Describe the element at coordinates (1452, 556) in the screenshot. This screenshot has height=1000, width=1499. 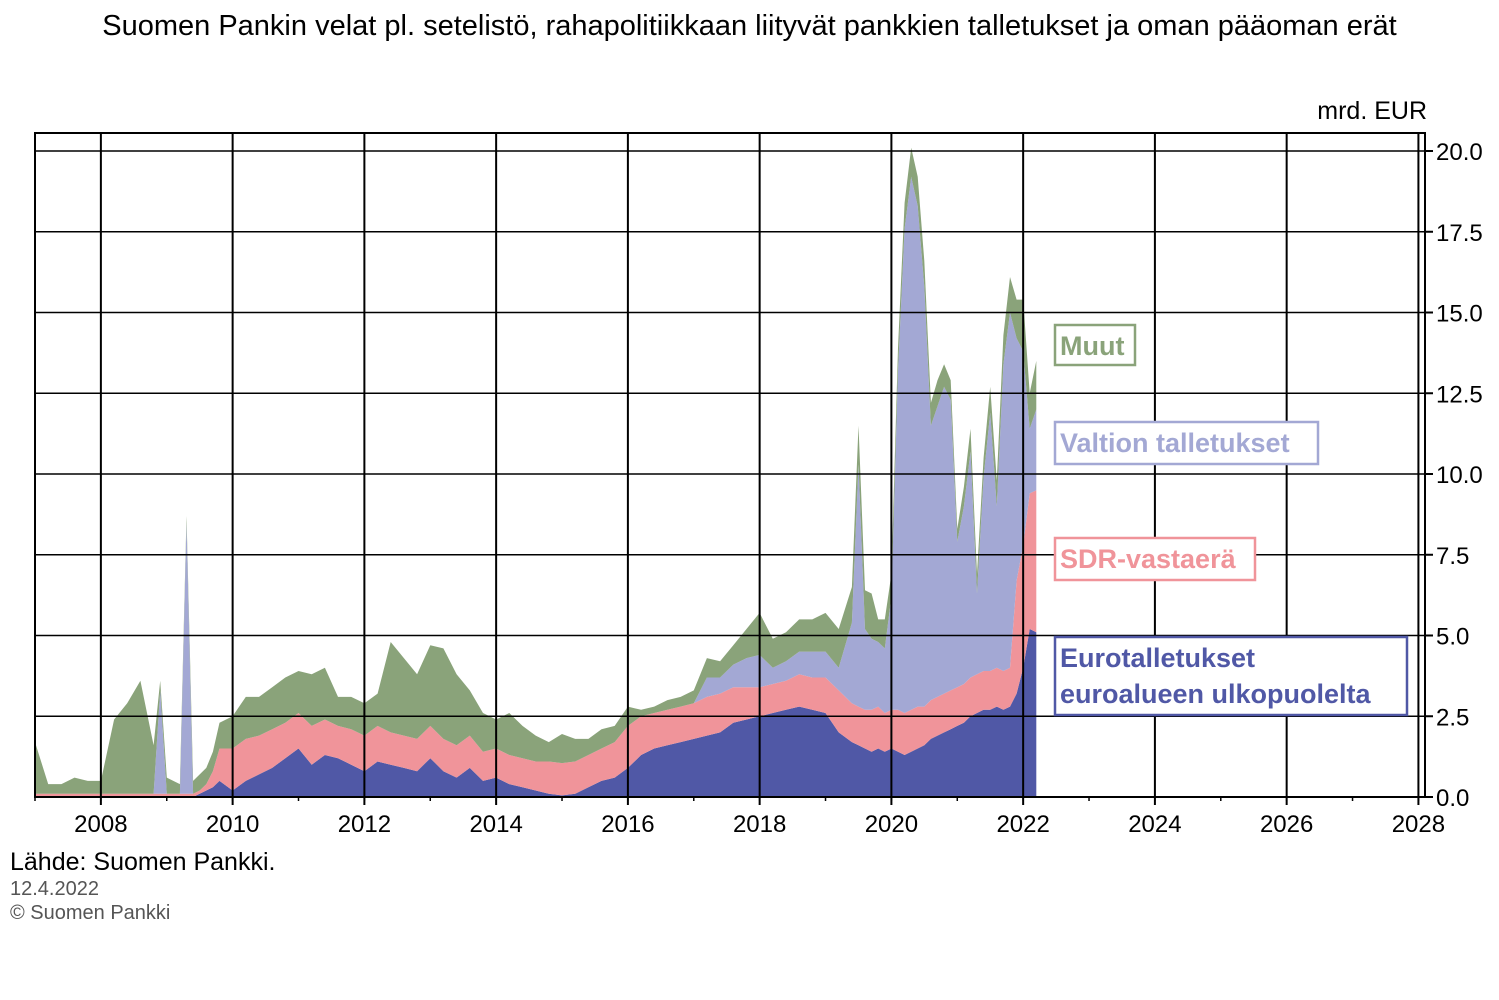
I see `y-tick-label-3: 7.5` at that location.